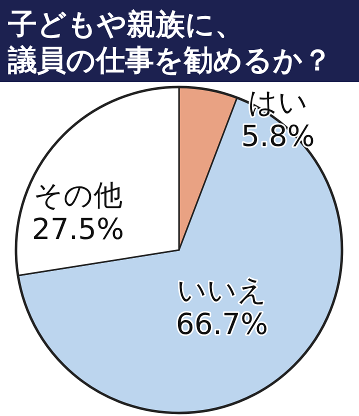  Describe the element at coordinates (78, 195) in the screenshot. I see `slice-label: その他` at that location.